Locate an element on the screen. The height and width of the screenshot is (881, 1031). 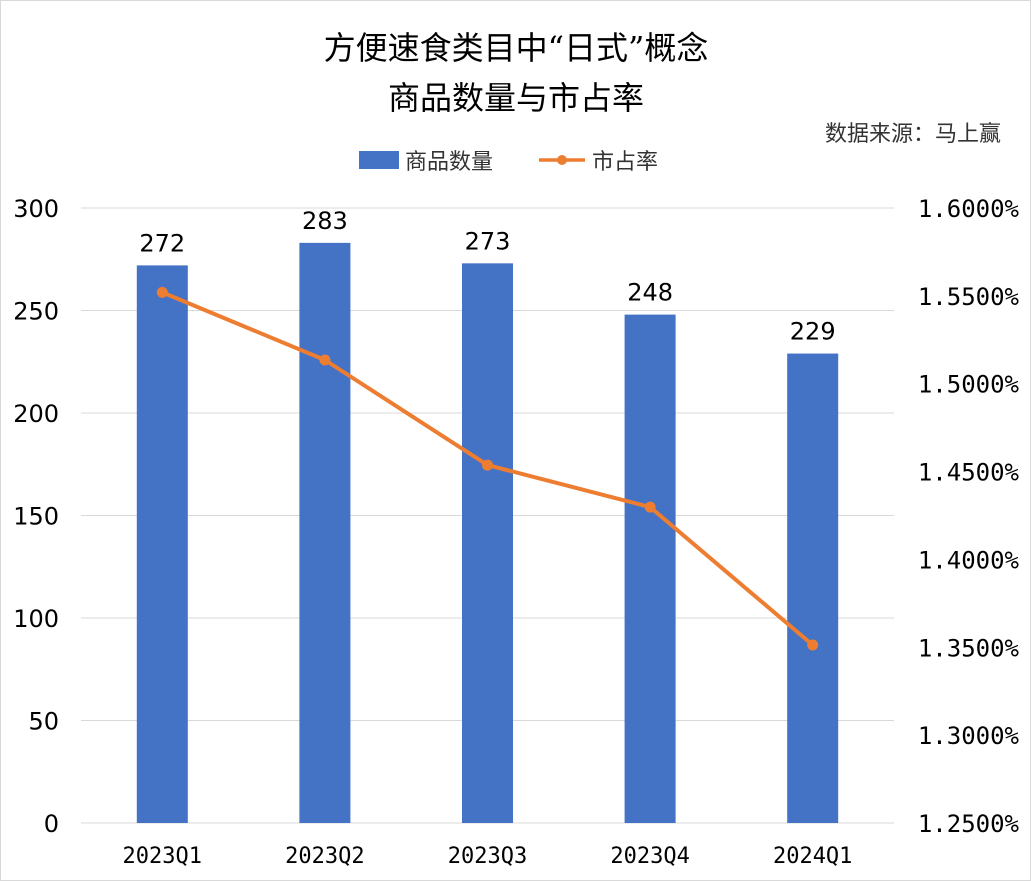
left-axis-tick: 50 is located at coordinates (43, 722).